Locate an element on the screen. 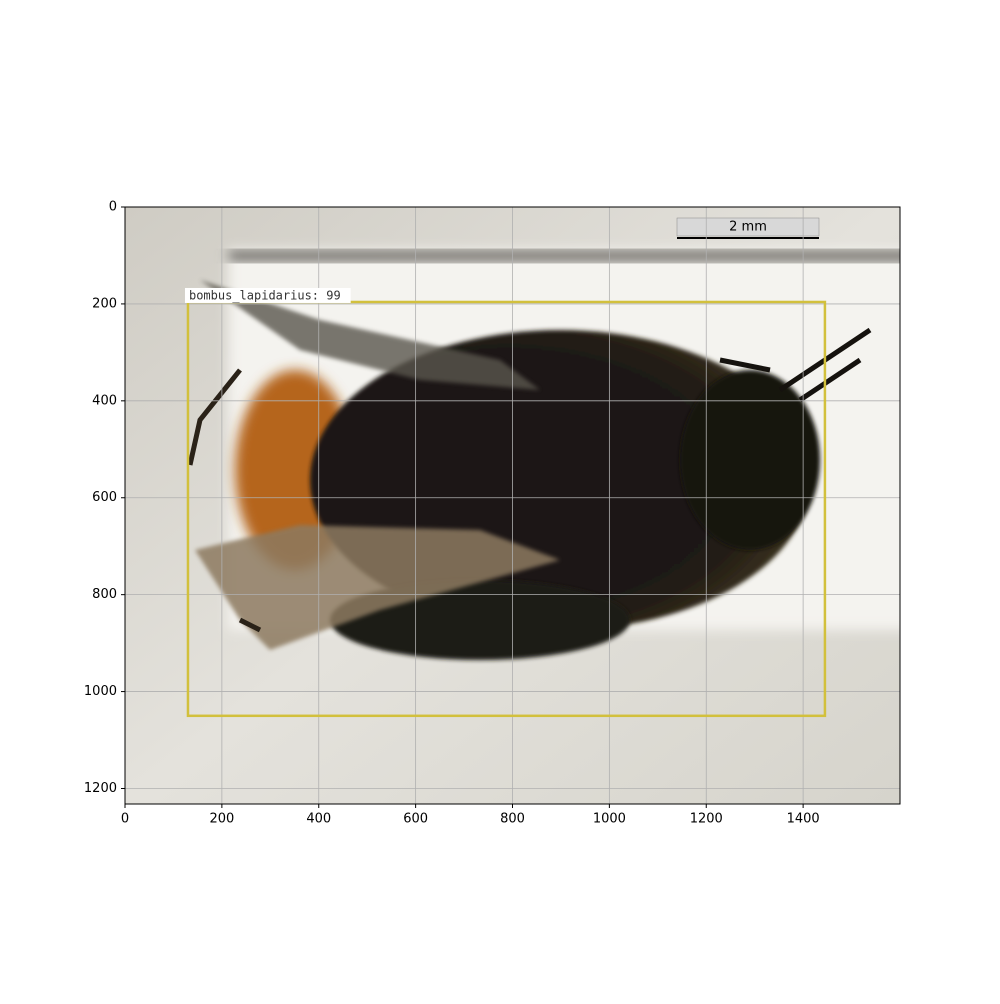  x-tick-label: 1400 is located at coordinates (803, 819).